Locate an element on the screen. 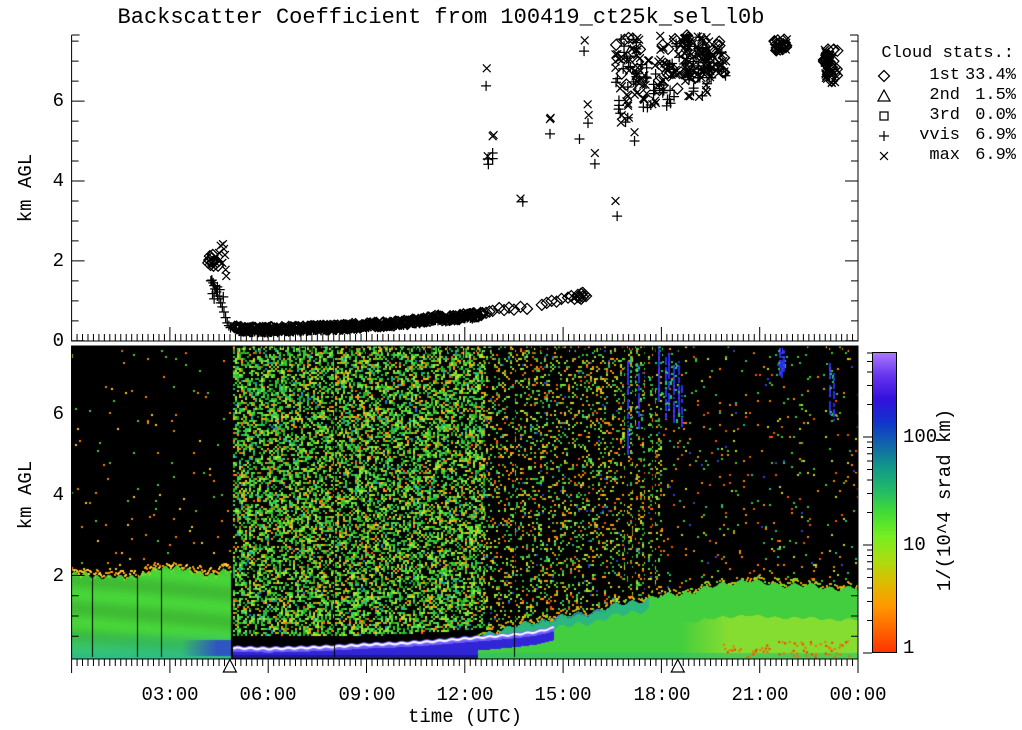  top-ytick-6: 6 is located at coordinates (58, 101).